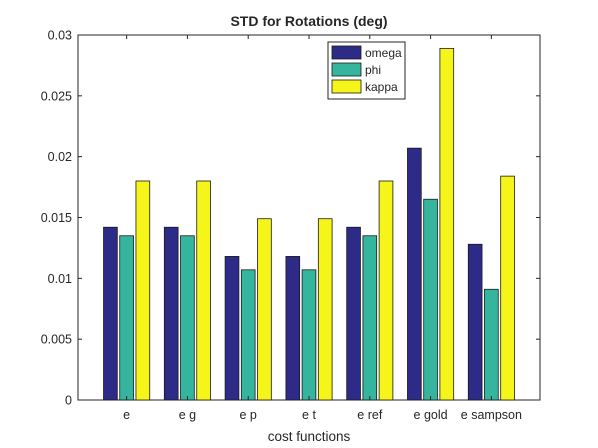 The image size is (598, 448). What do you see at coordinates (60, 279) in the screenshot?
I see `y-tick-label: 0.01` at bounding box center [60, 279].